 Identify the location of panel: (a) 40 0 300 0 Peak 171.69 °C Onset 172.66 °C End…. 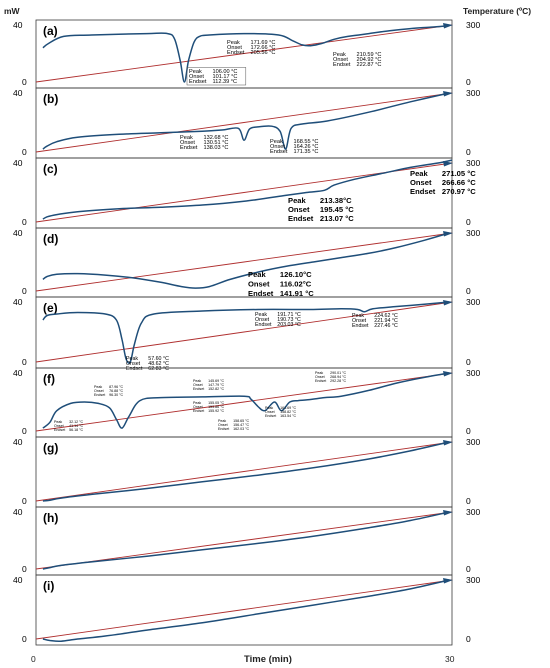
(246, 54).